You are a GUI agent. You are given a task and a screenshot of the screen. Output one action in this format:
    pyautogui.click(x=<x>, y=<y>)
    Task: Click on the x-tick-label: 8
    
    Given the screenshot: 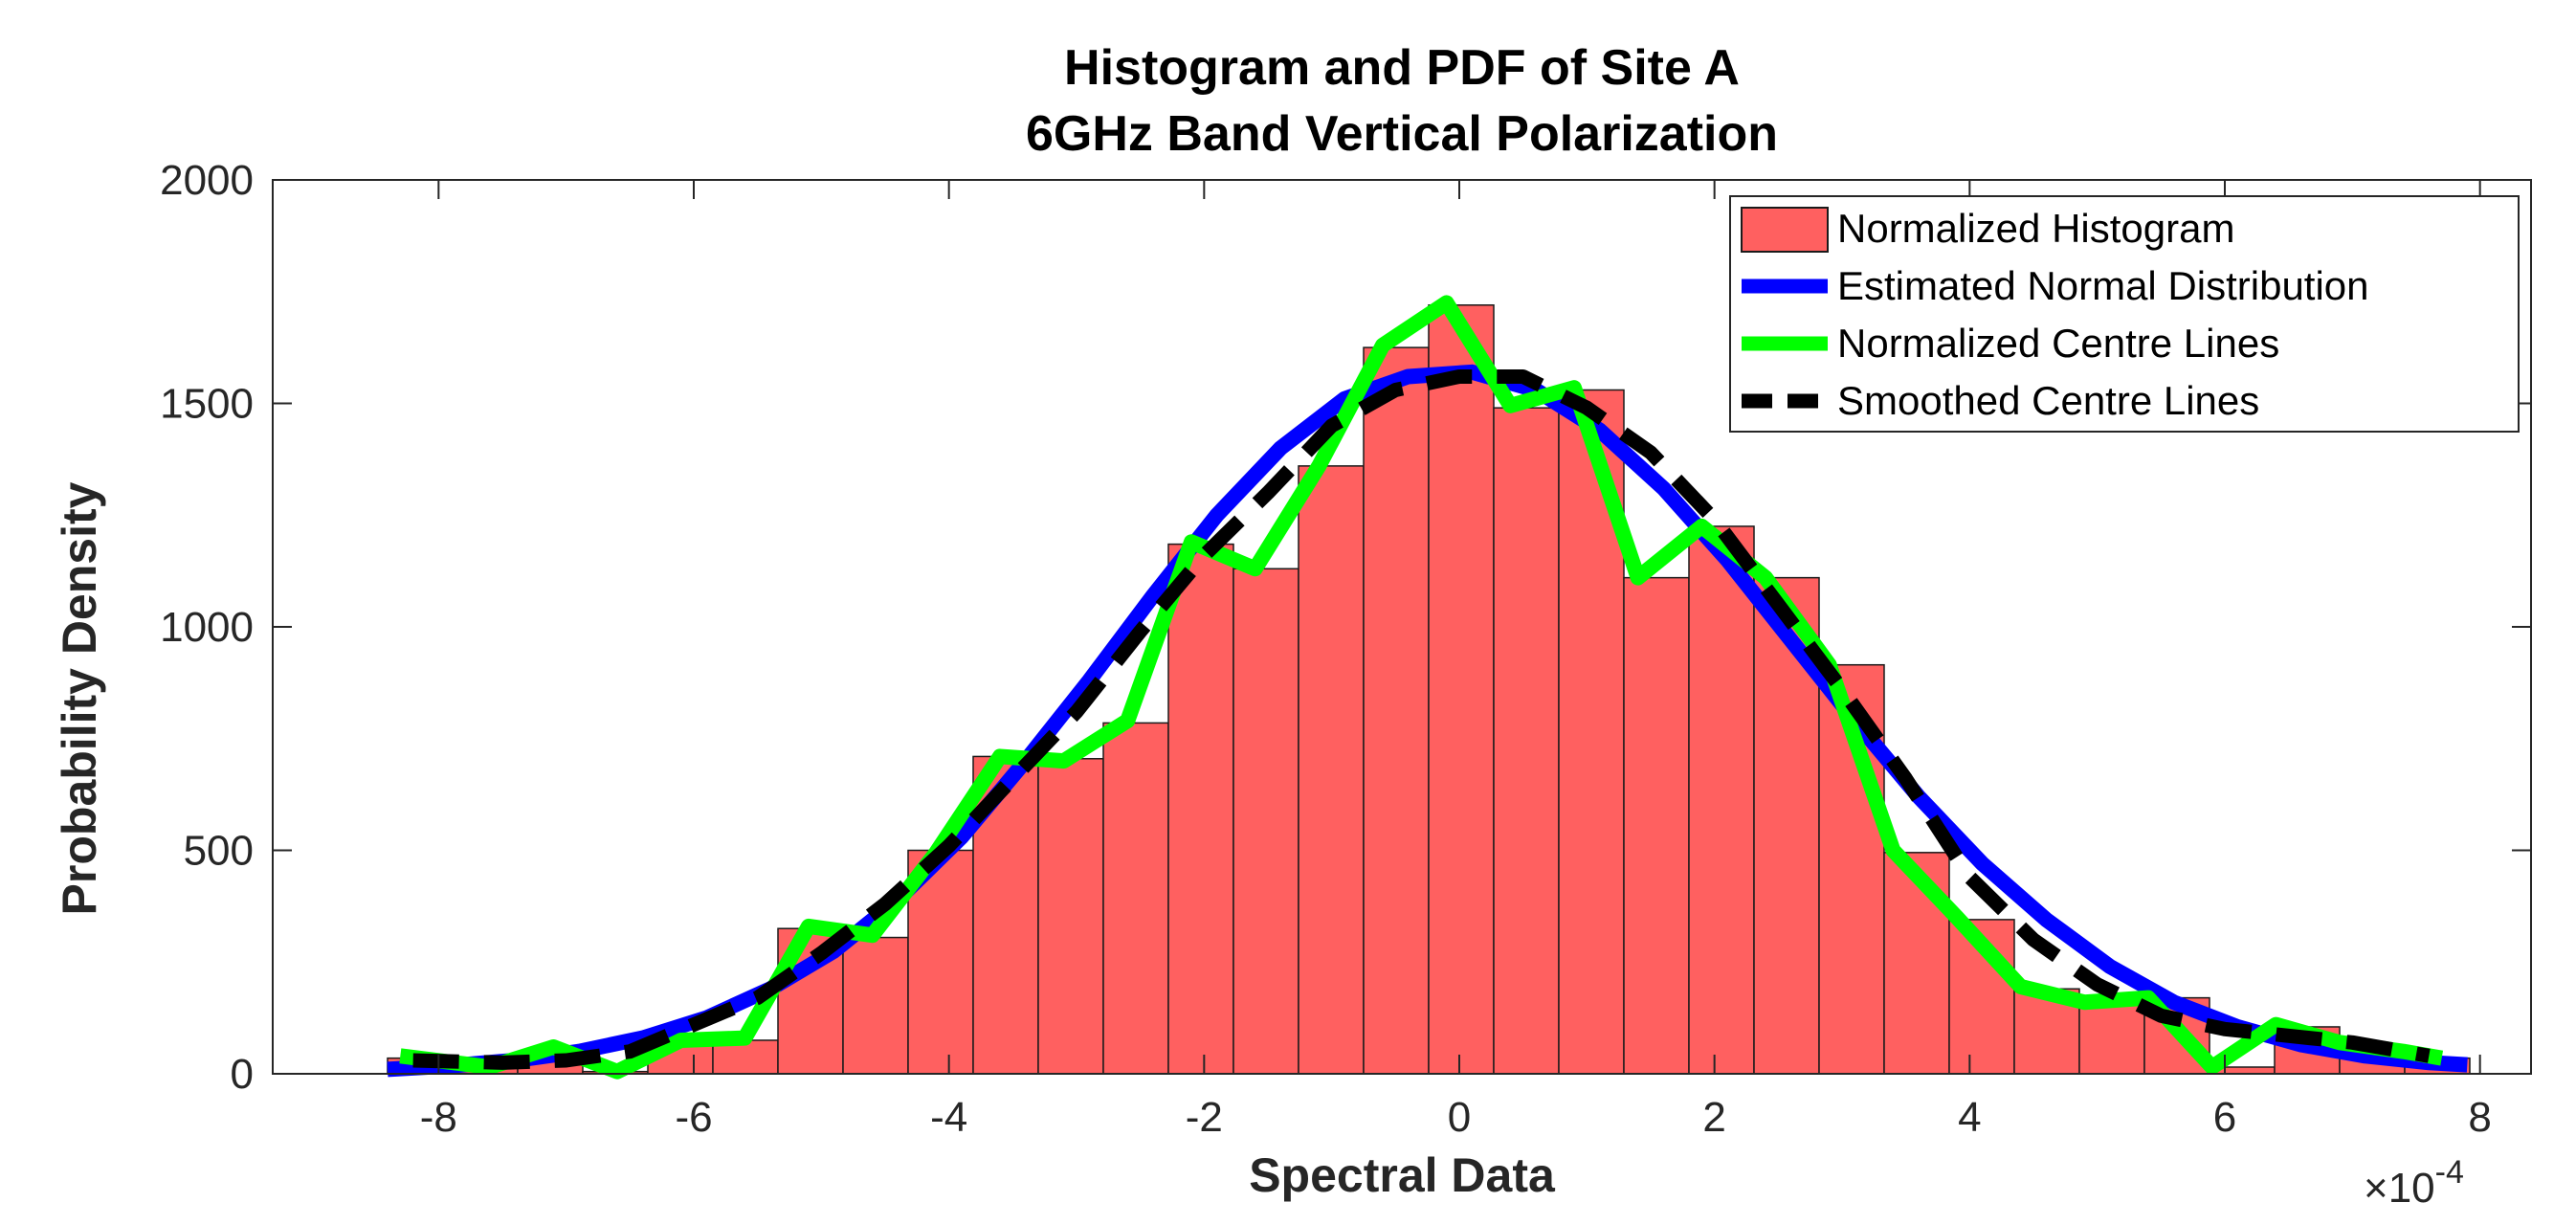 What is the action you would take?
    pyautogui.click(x=2479, y=1117)
    